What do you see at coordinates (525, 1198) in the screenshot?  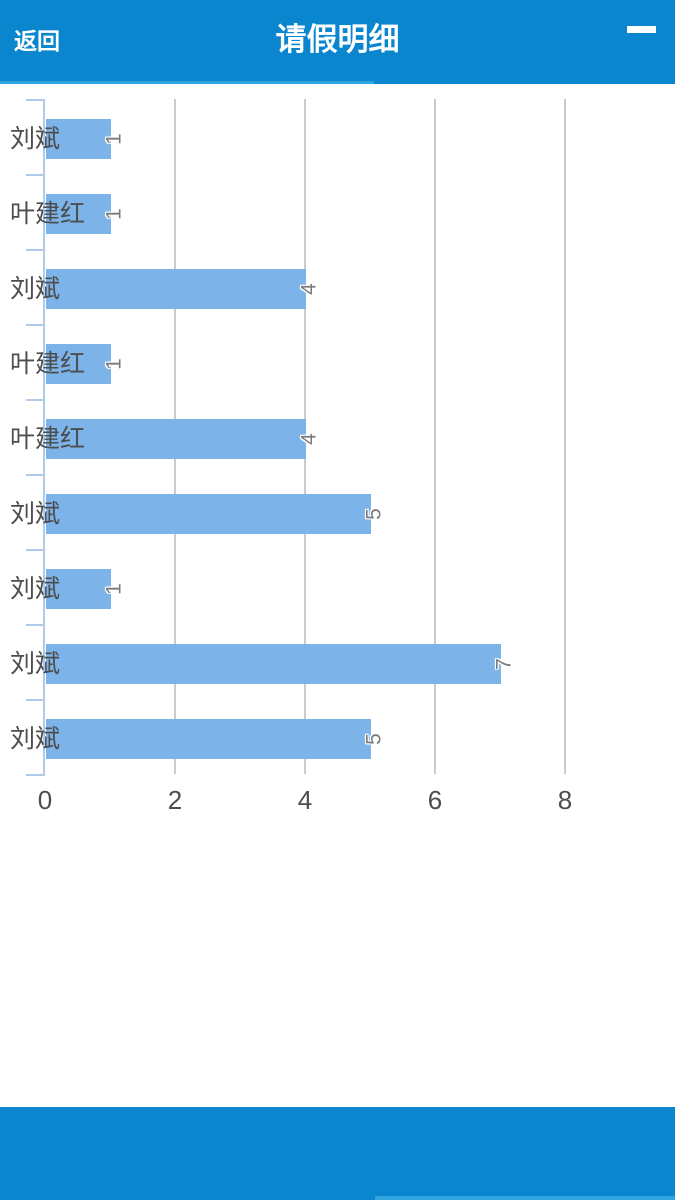 I see `footer-progress-strip` at bounding box center [525, 1198].